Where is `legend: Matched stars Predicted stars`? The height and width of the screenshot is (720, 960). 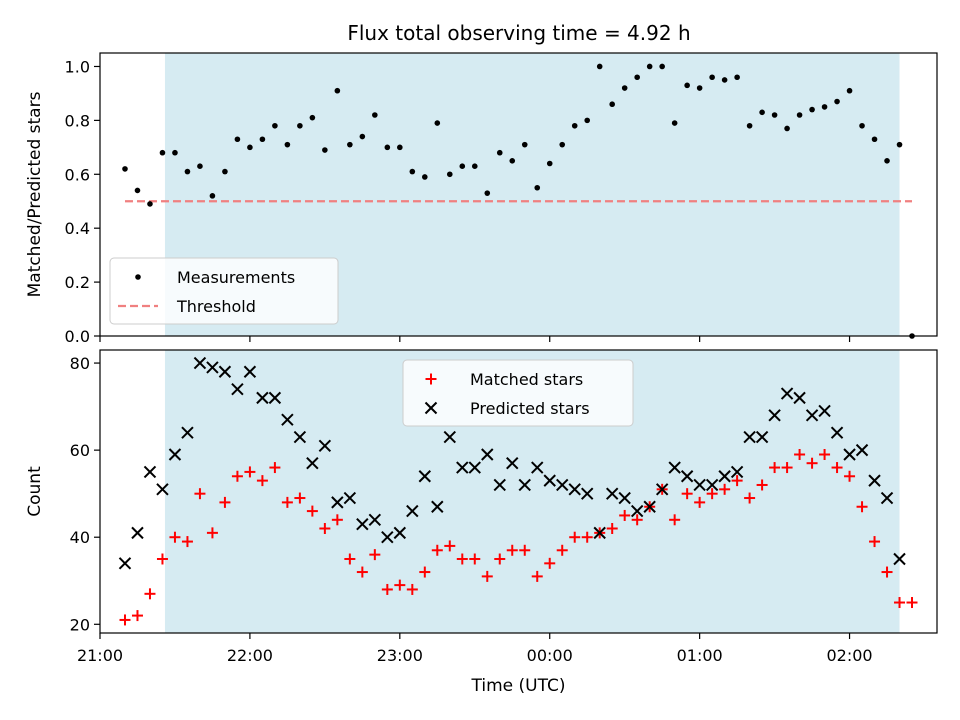
legend: Matched stars Predicted stars is located at coordinates (518, 393).